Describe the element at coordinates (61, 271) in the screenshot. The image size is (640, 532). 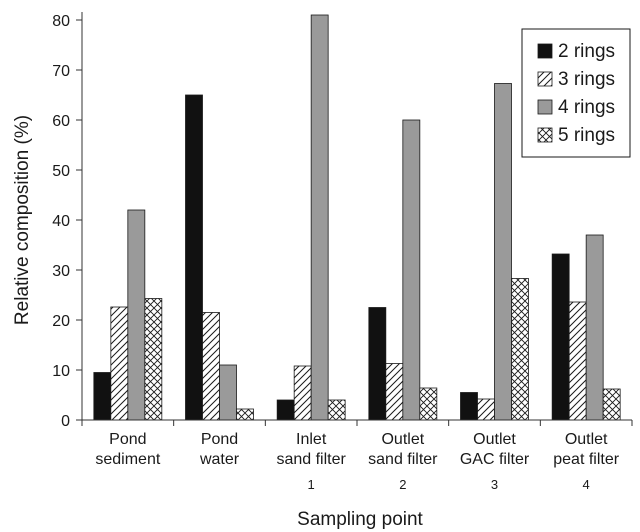
I see `y-tick-label: 30` at that location.